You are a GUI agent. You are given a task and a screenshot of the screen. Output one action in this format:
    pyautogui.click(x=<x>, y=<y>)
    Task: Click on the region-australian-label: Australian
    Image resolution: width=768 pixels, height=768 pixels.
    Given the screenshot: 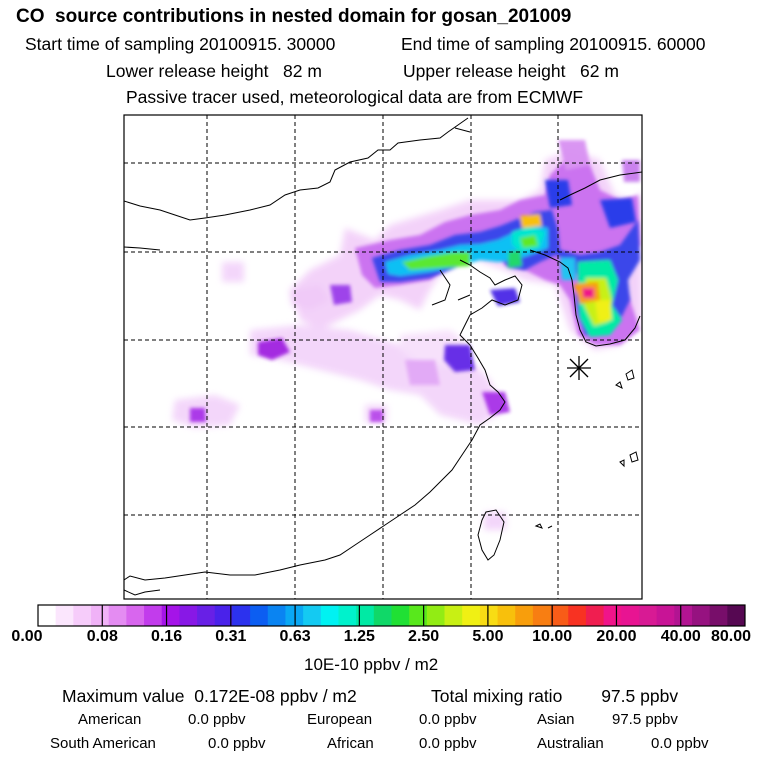 What is the action you would take?
    pyautogui.click(x=570, y=743)
    